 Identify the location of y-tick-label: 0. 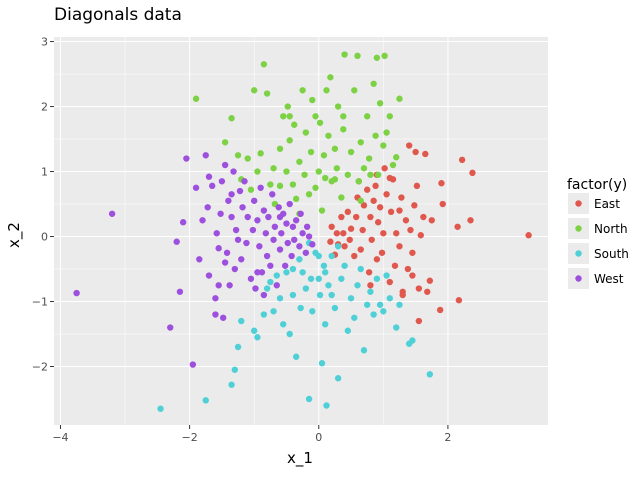
(44, 237).